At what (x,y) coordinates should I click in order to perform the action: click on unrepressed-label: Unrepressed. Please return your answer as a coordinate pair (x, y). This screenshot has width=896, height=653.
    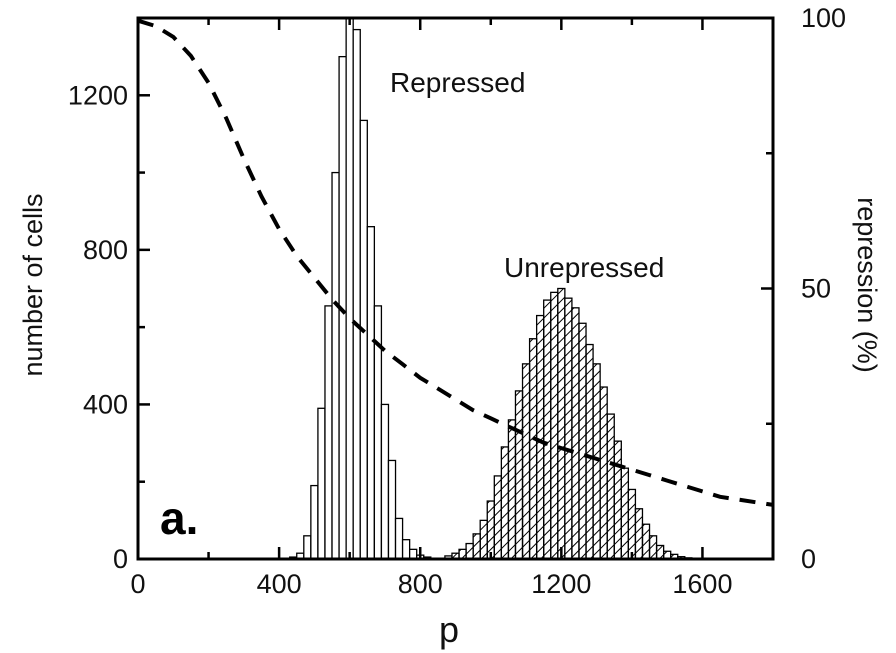
    Looking at the image, I should click on (584, 267).